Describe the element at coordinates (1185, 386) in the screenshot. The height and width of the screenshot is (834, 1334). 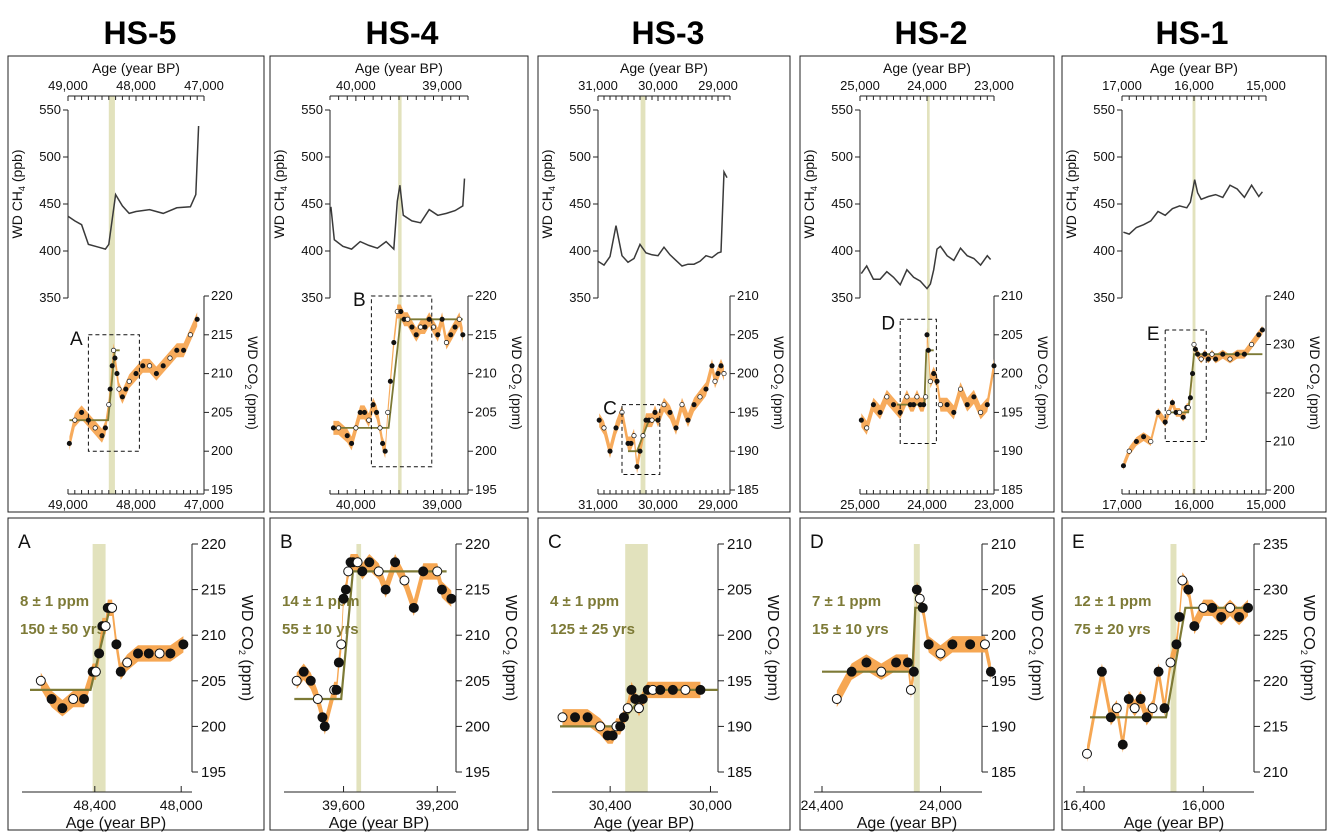
I see `zoom-box` at that location.